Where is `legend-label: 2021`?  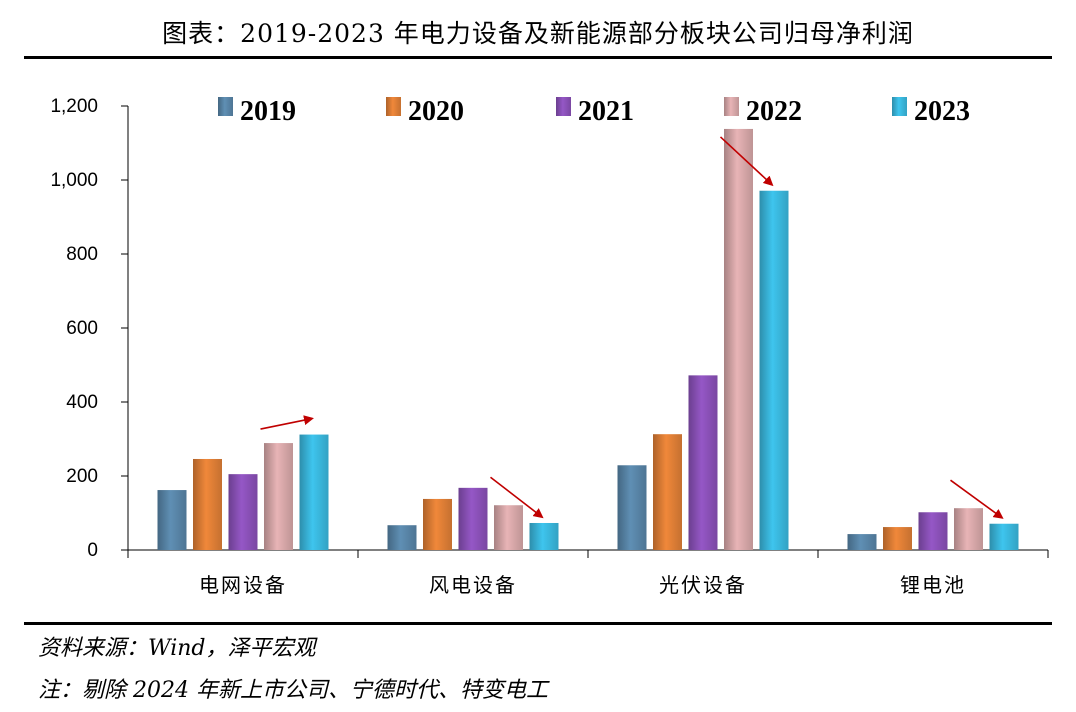 legend-label: 2021 is located at coordinates (606, 111).